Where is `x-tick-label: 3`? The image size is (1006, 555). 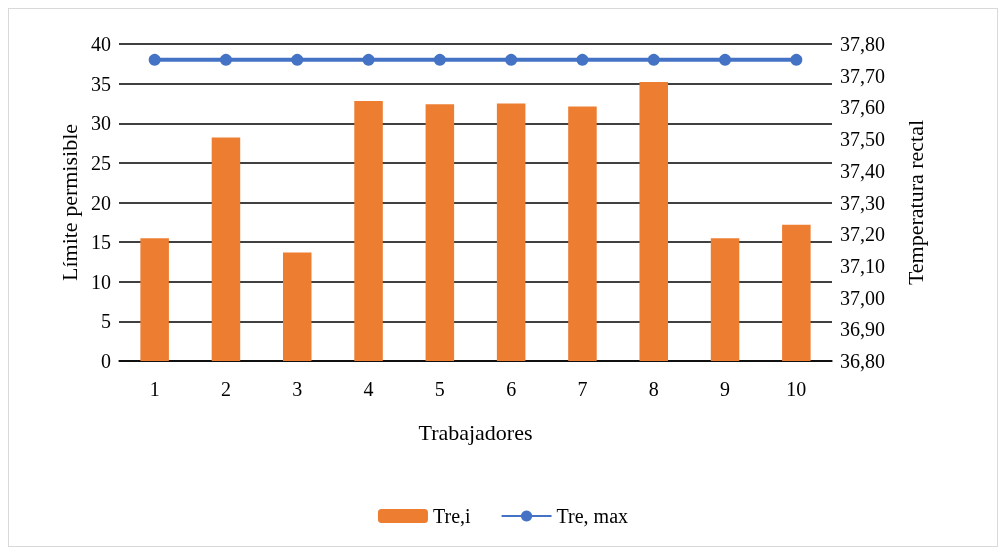
x-tick-label: 3 is located at coordinates (297, 389).